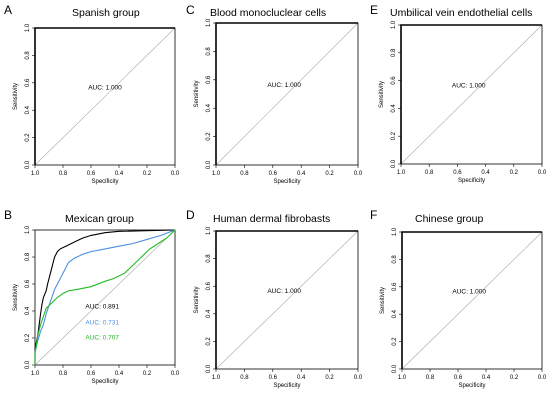  I want to click on chart-title: Mexican group, so click(99, 219).